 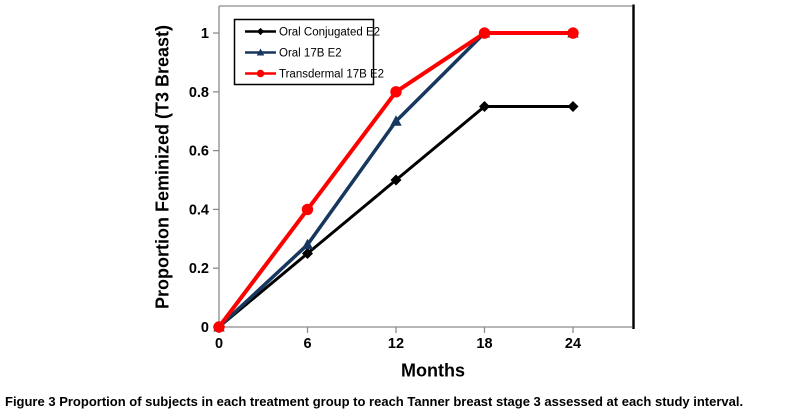 What do you see at coordinates (199, 210) in the screenshot?
I see `y-tick-label: 0.4` at bounding box center [199, 210].